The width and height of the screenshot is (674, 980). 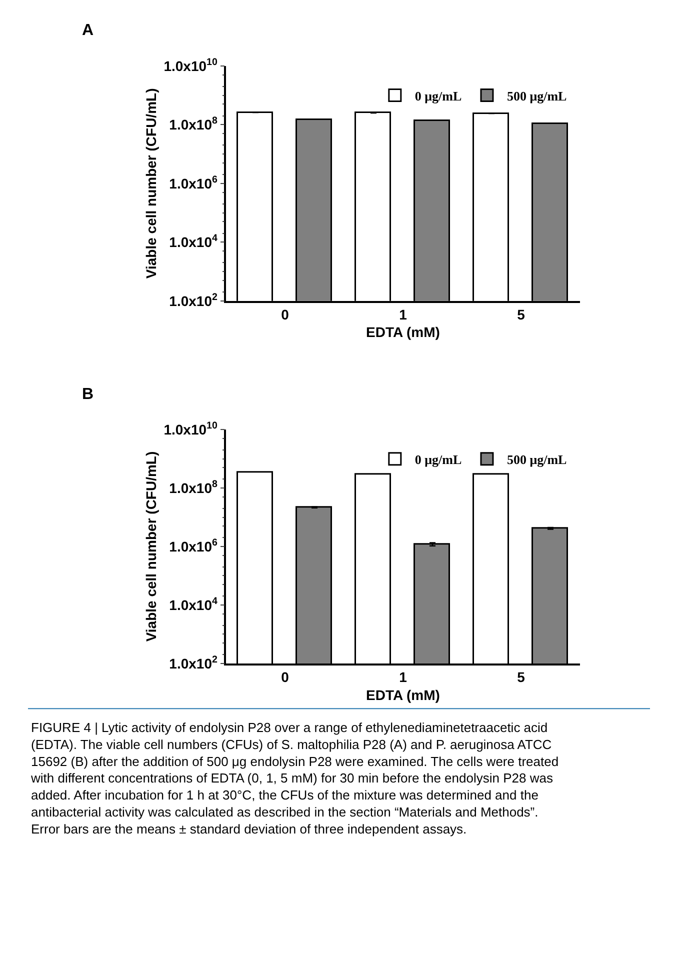 I want to click on caption: FIGURE 4 | Lytic activity of endolysin P28 over a range of ethylenediaminetetraacetic acid (EDTA). The viable cell numbers (CFUs) of S. maltophilia P28 (A) and P. aeruginosa ATCC 15692 (B) after the addition of 500 μg endolysin P28 were examined. The cells were treated with different concentrations of EDTA (0, 1, 5 mM) for 30 min before the endolysin P28 was added. After incubation for 1 h at 30°C, the CFUs of the mixture was determined and the antibacterial activity was calculated as described in the section “Materials and Methods”. Error bars are the means ± standard deviation of three independent assays., so click(x=294, y=778).